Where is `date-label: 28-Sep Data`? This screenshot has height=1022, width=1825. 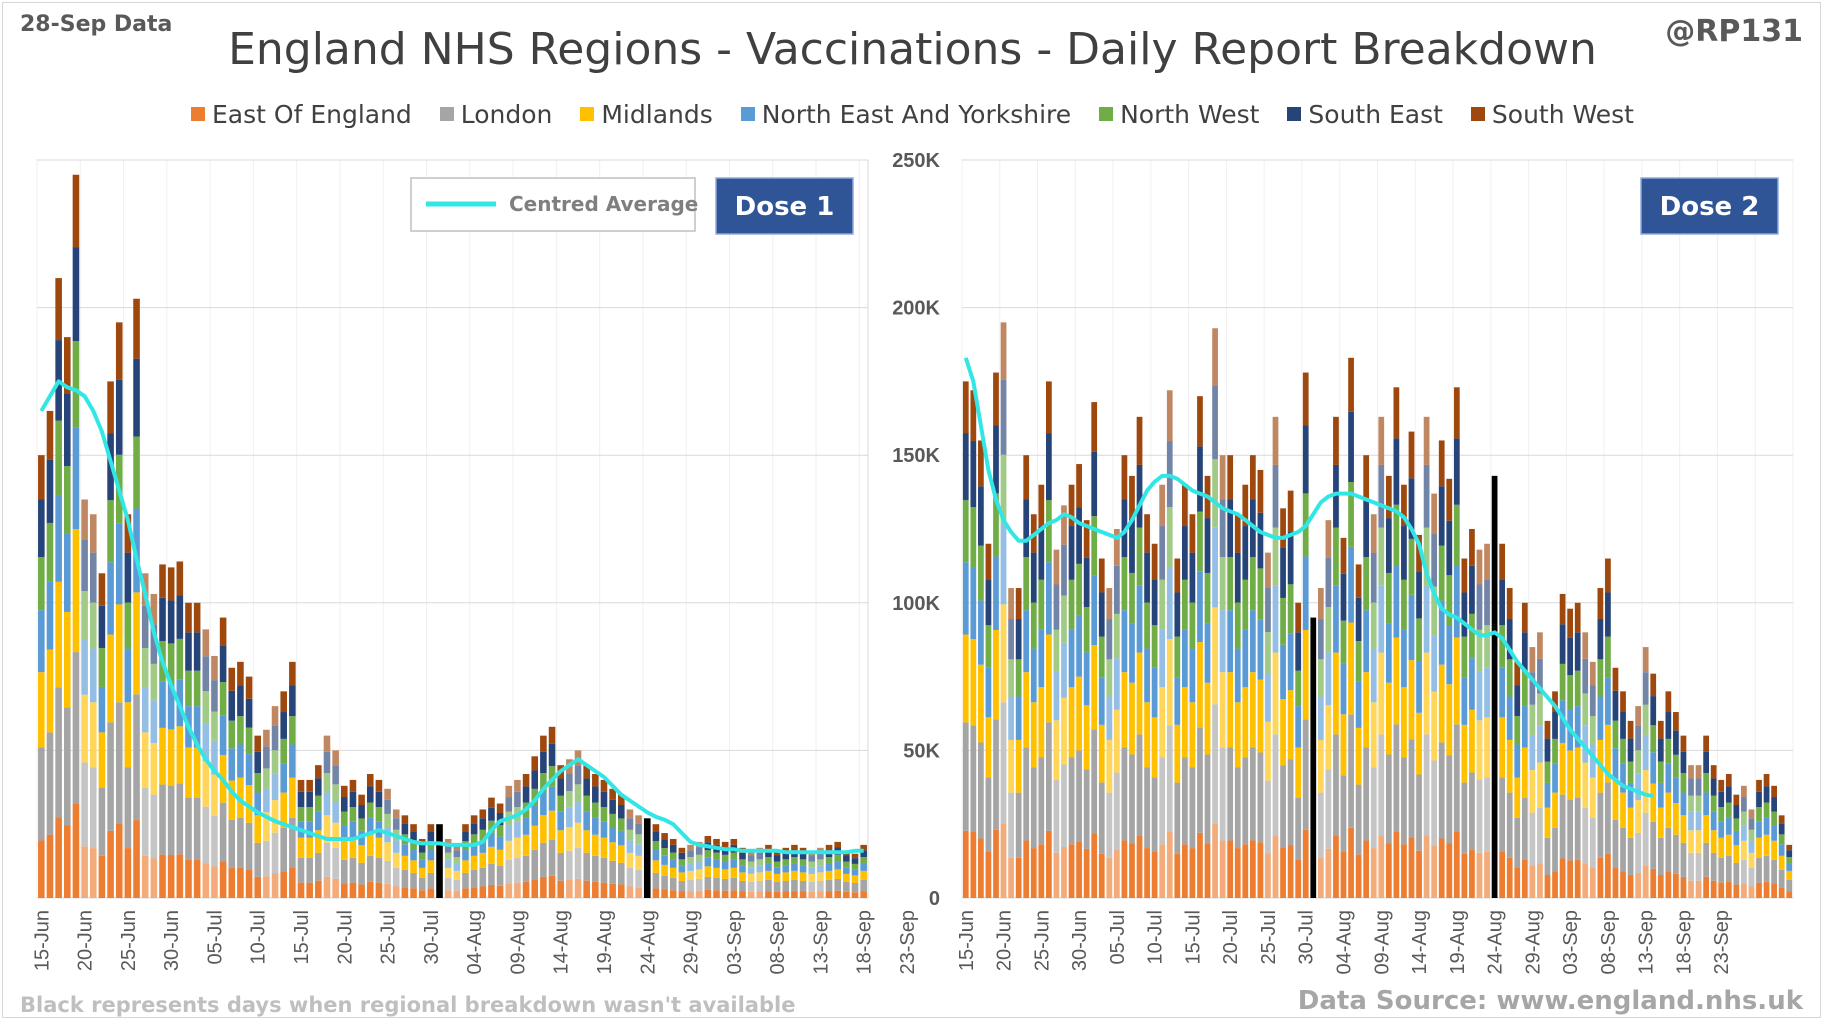 date-label: 28-Sep Data is located at coordinates (96, 24).